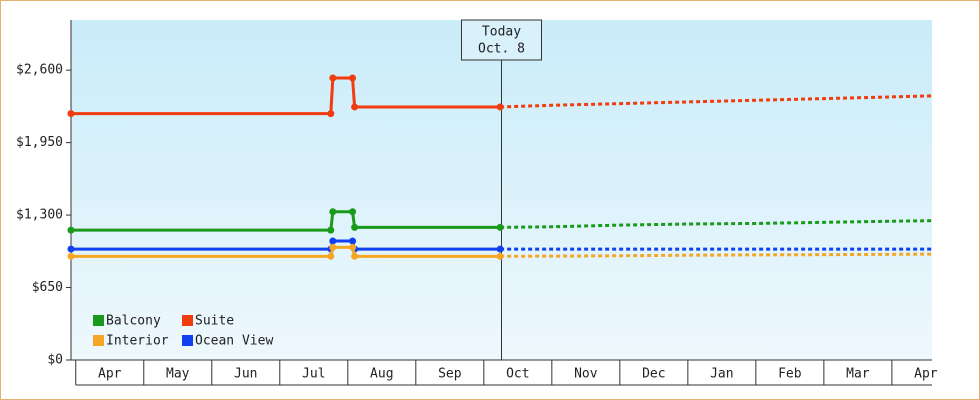 This screenshot has width=980, height=400. I want to click on x-tick-label: Oct, so click(517, 374).